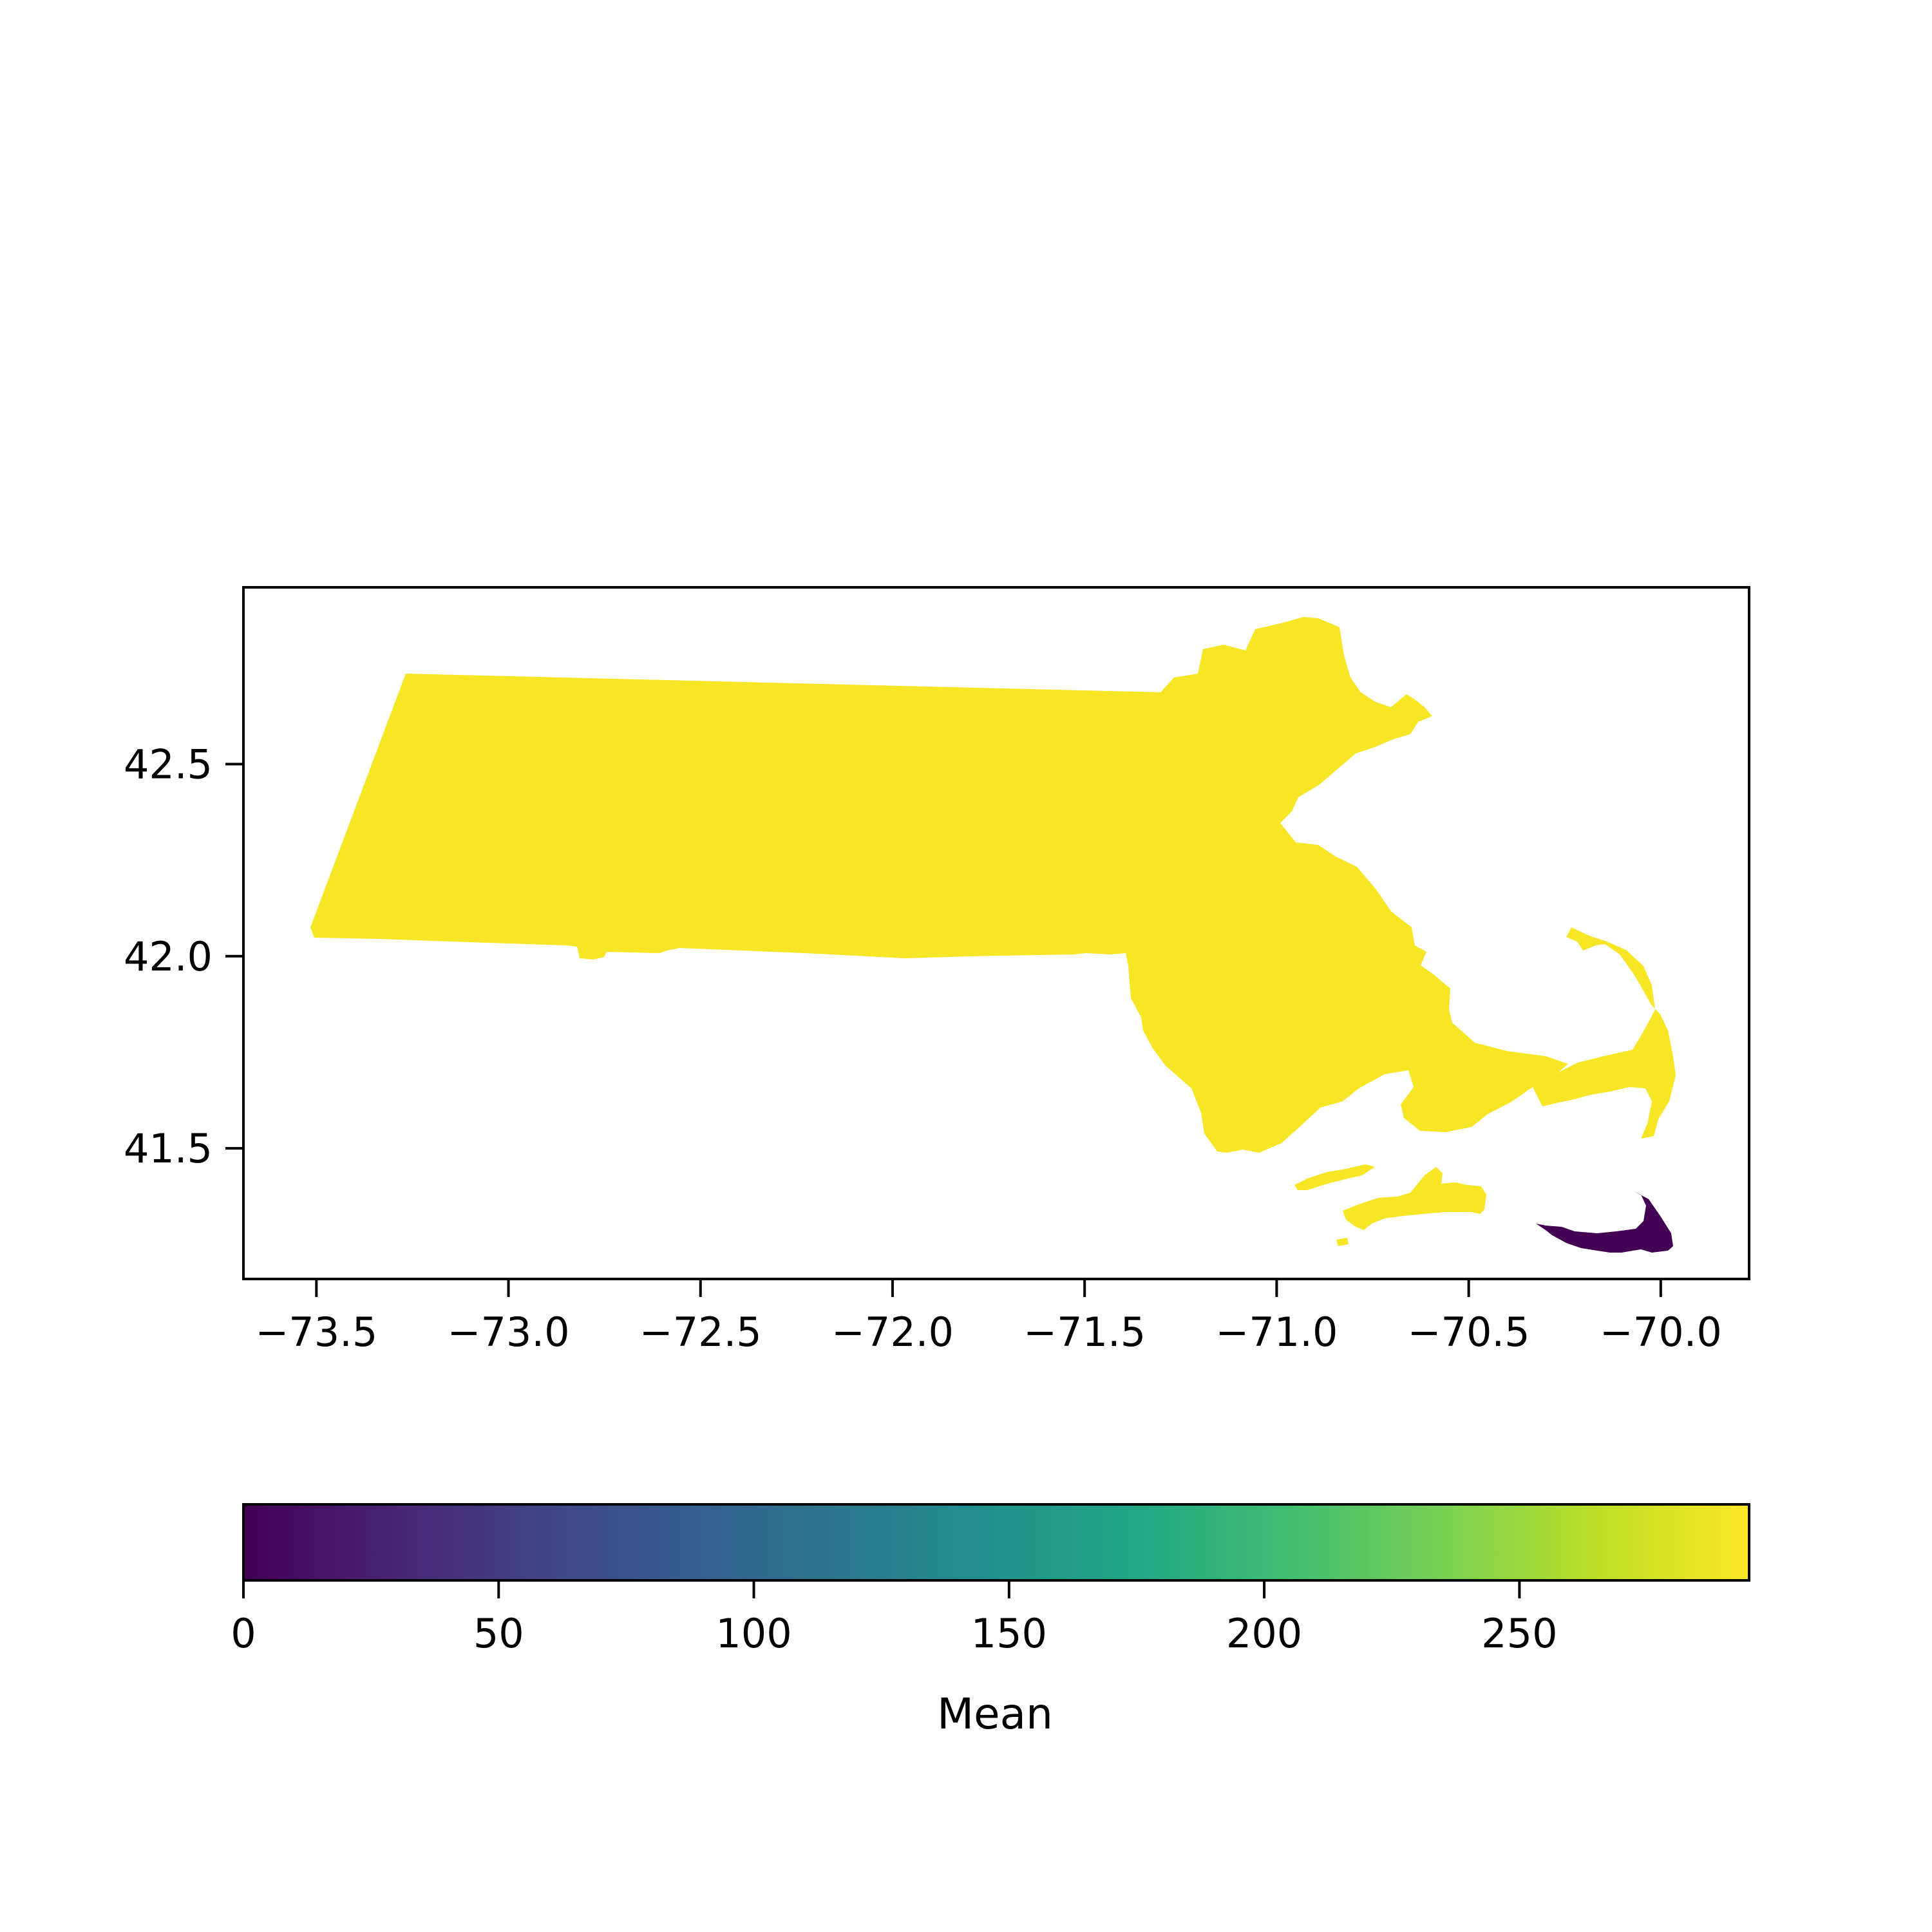 This screenshot has height=1932, width=1932. Describe the element at coordinates (1661, 1333) in the screenshot. I see `x-tick-label: −70.0` at that location.